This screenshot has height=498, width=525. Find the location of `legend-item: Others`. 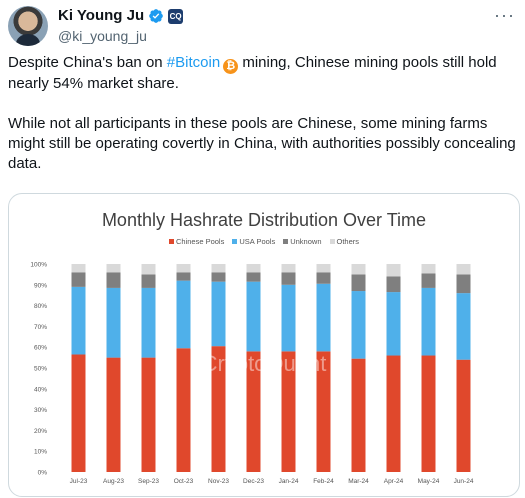

legend-item: Others is located at coordinates (344, 241).